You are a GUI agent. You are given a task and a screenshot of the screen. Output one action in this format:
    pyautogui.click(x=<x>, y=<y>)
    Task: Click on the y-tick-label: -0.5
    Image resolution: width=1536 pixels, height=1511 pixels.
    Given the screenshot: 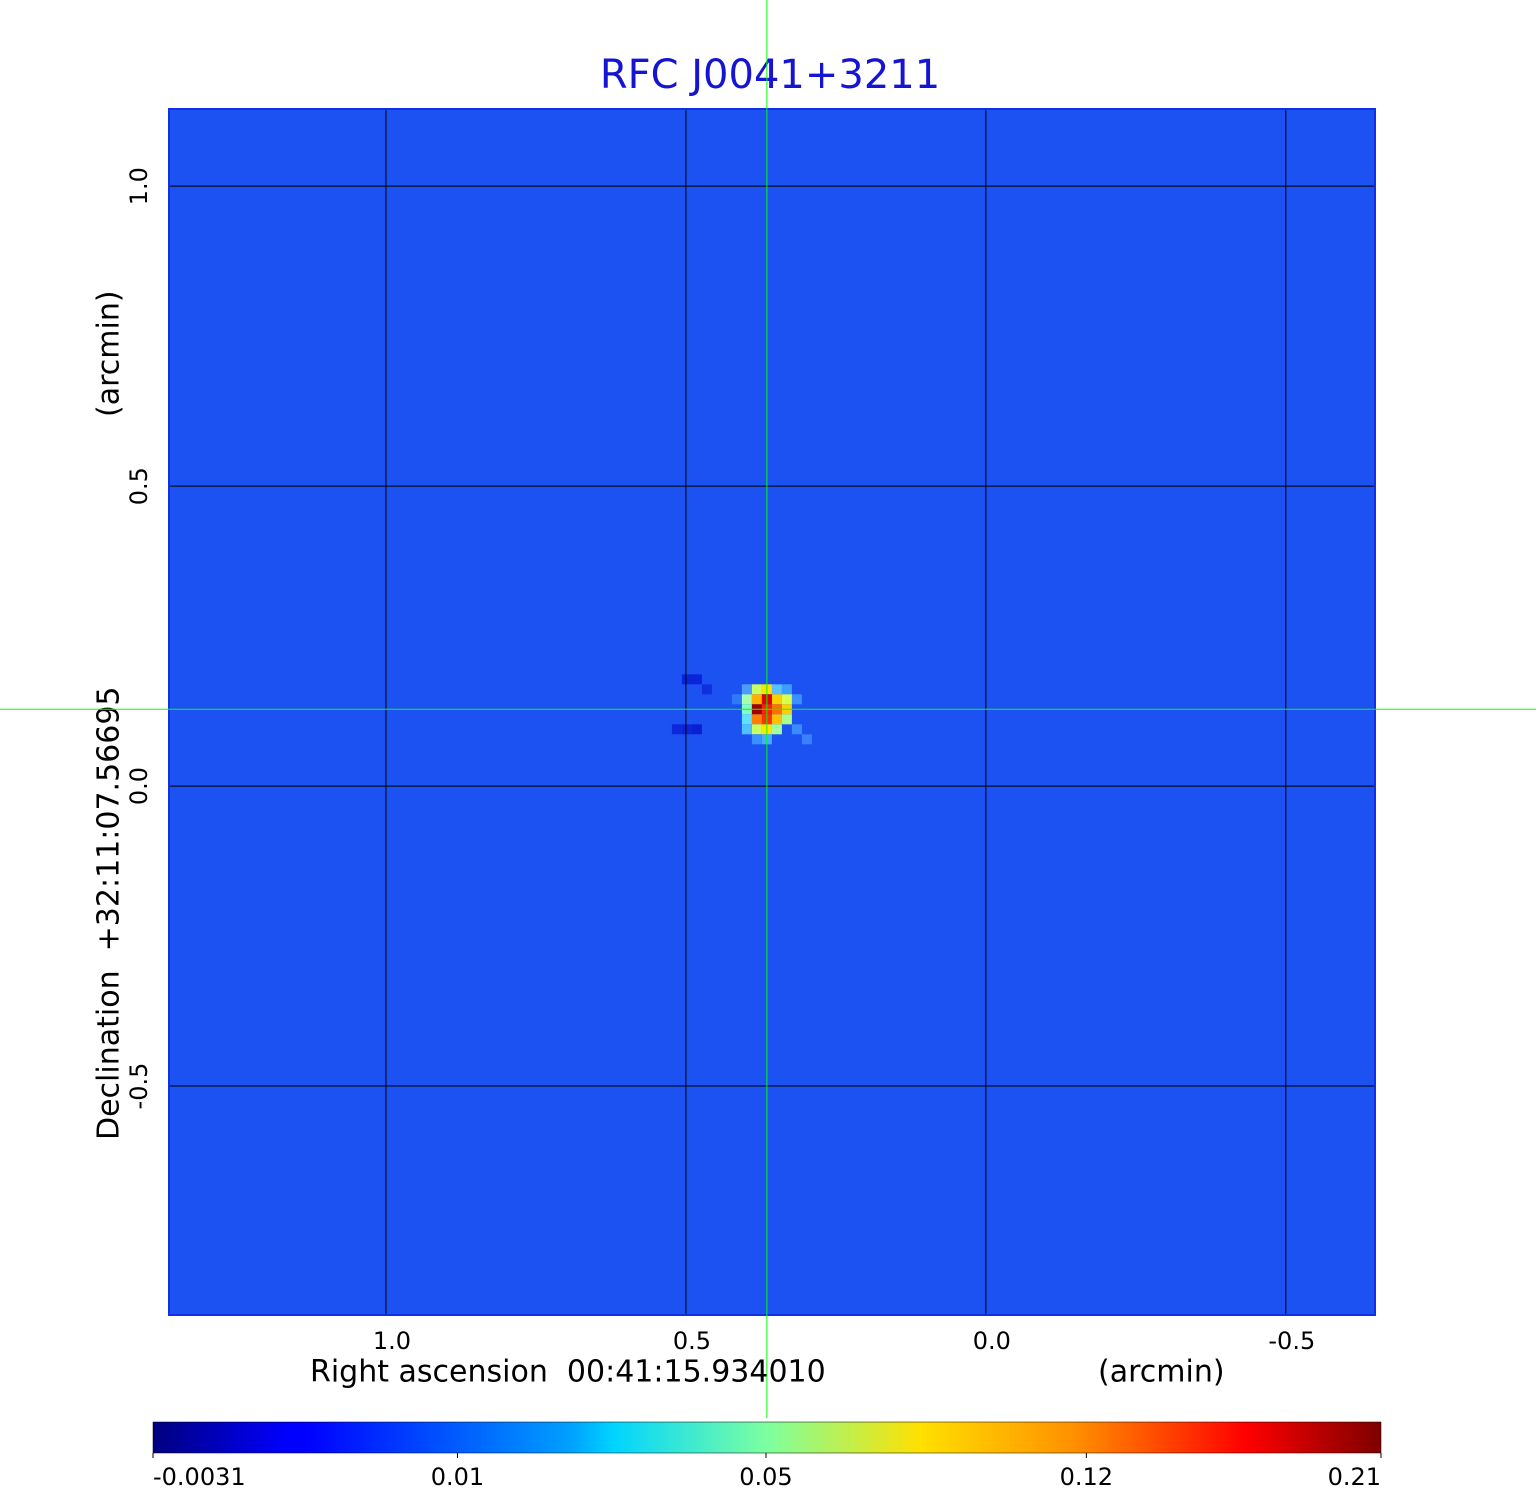 What is the action you would take?
    pyautogui.click(x=139, y=1086)
    